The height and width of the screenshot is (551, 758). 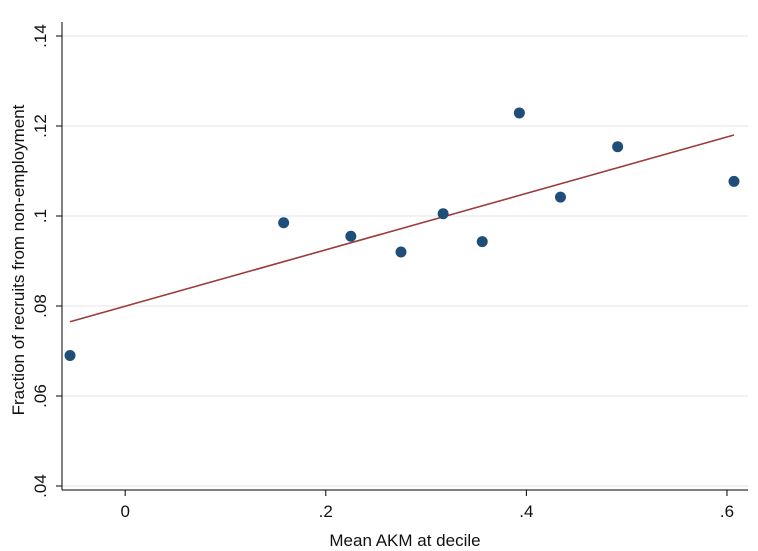 I want to click on x-tick-label: .6, so click(x=727, y=511).